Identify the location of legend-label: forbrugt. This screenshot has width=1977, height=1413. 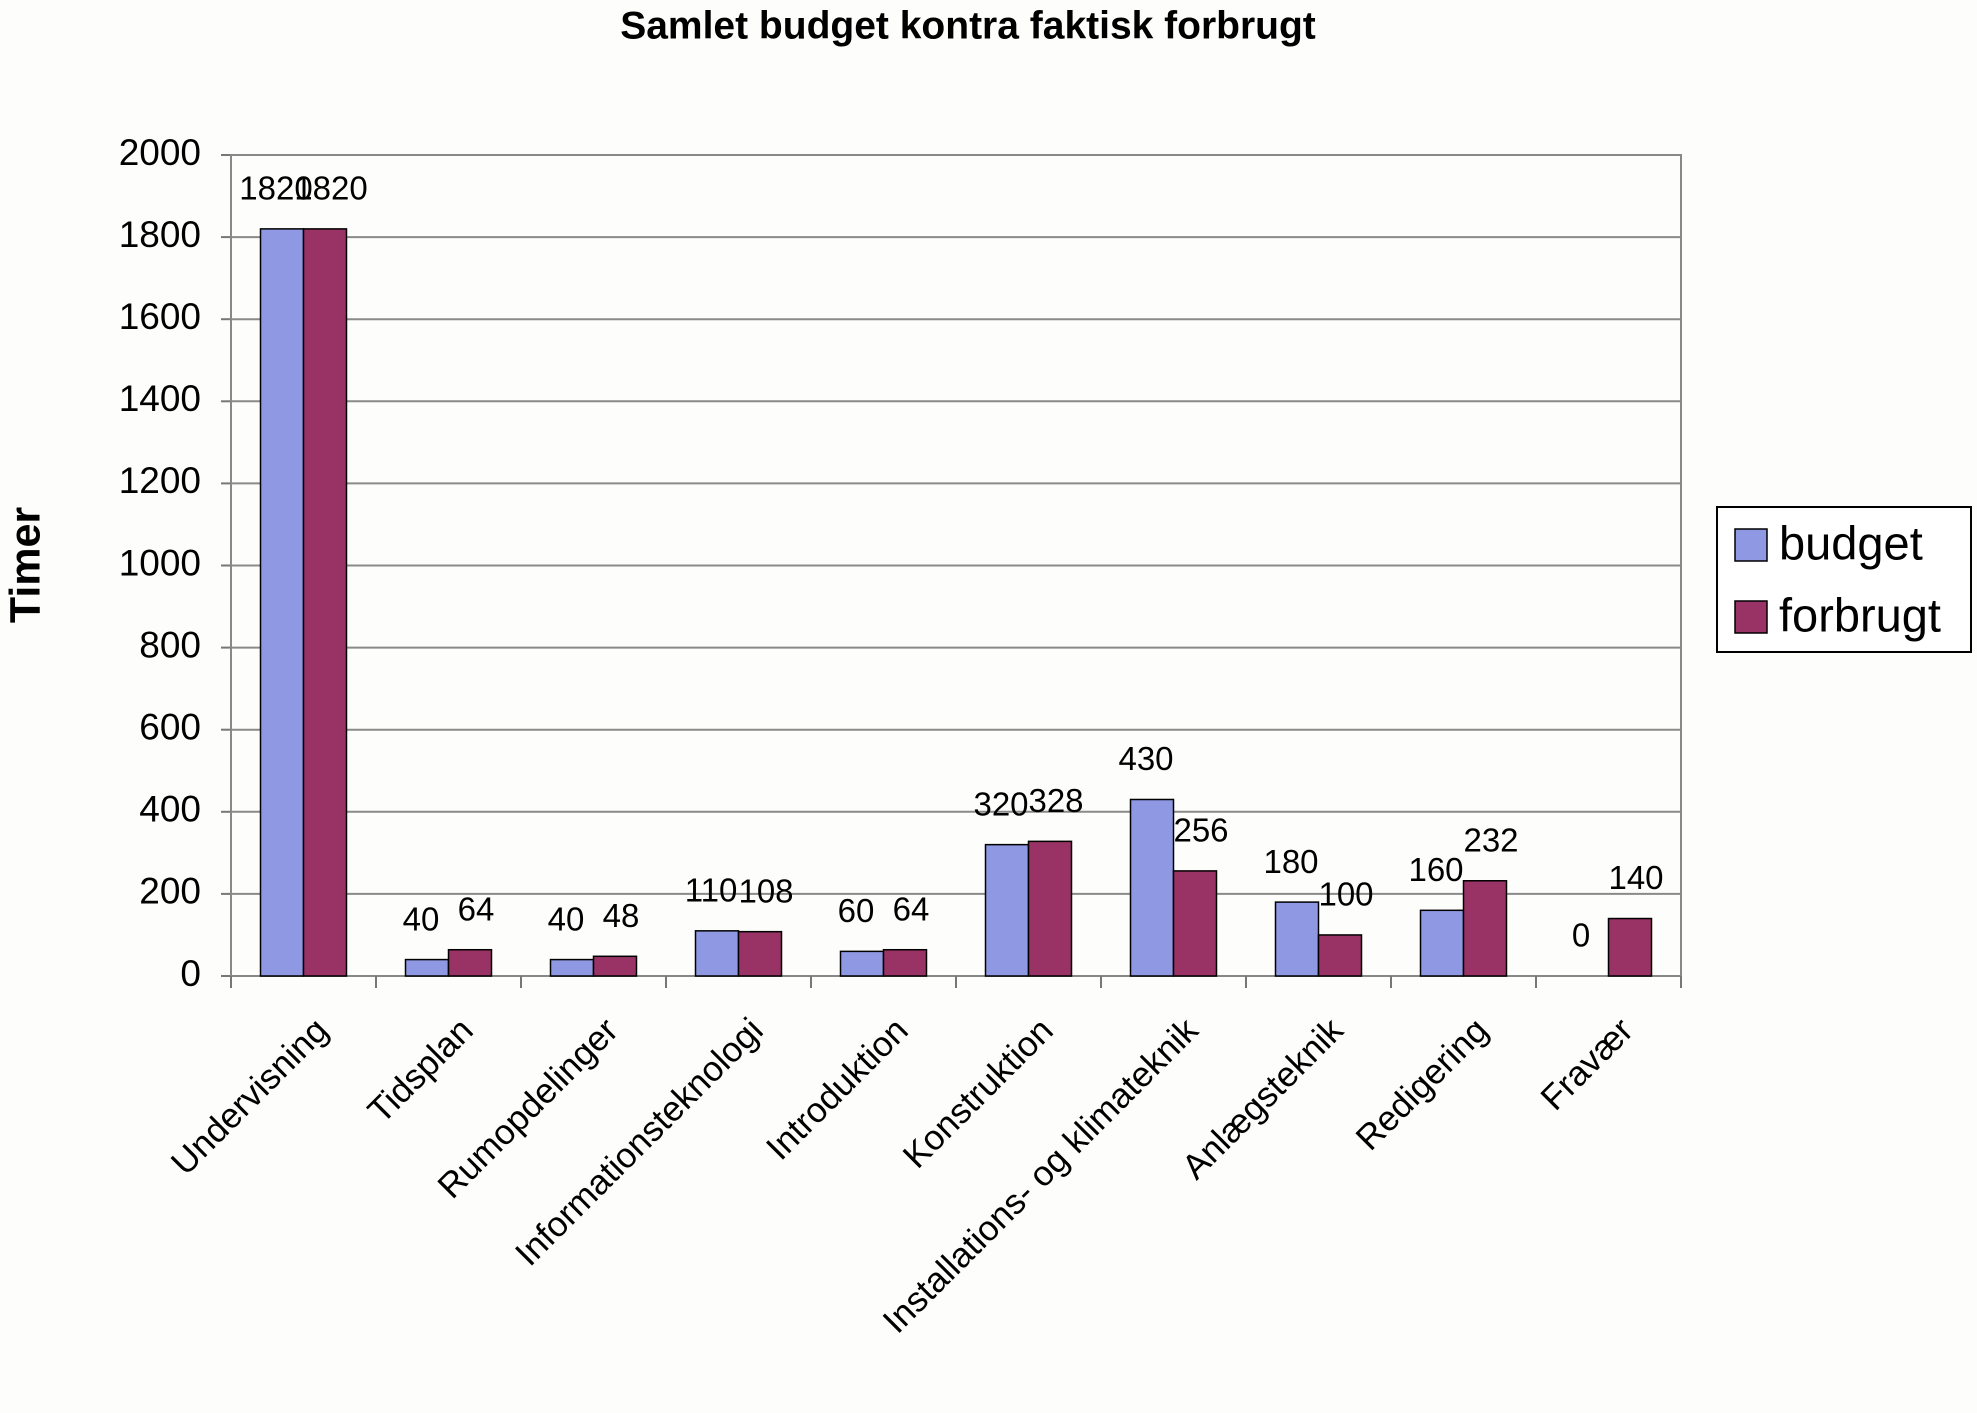
(1860, 614).